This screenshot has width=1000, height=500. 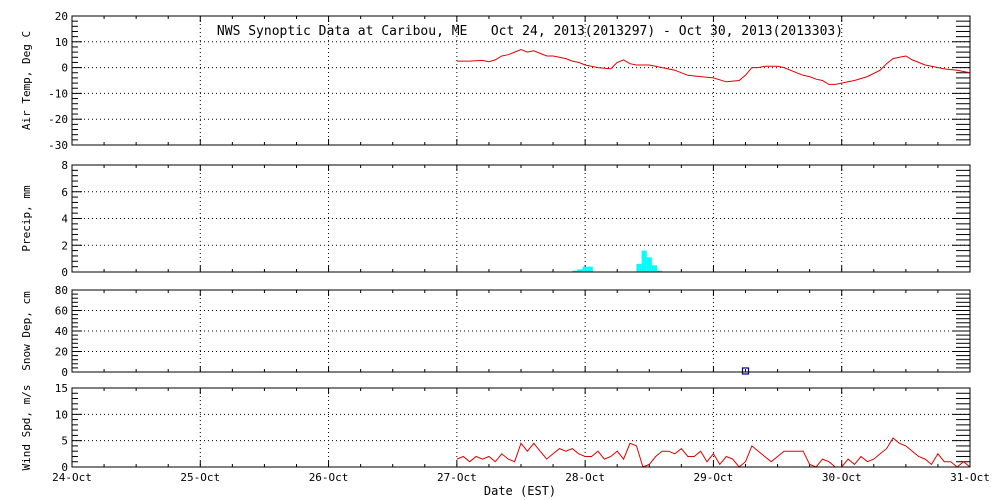 What do you see at coordinates (26, 218) in the screenshot?
I see `precip-y-axis-label: Precip, mm` at bounding box center [26, 218].